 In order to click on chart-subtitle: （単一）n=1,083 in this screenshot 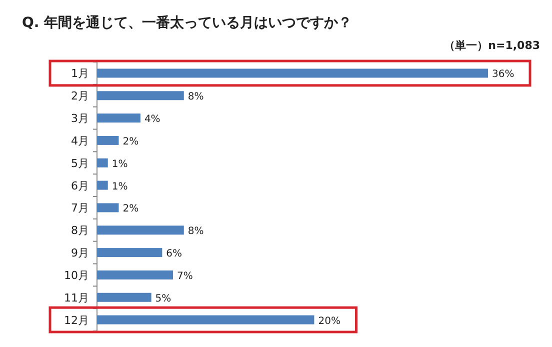, I will do `click(492, 45)`.